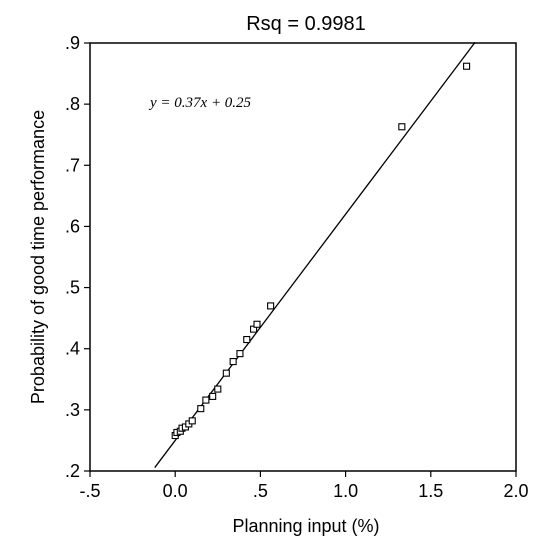 Image resolution: width=540 pixels, height=540 pixels. What do you see at coordinates (306, 24) in the screenshot?
I see `chart-title: Rsq = 0.9981` at bounding box center [306, 24].